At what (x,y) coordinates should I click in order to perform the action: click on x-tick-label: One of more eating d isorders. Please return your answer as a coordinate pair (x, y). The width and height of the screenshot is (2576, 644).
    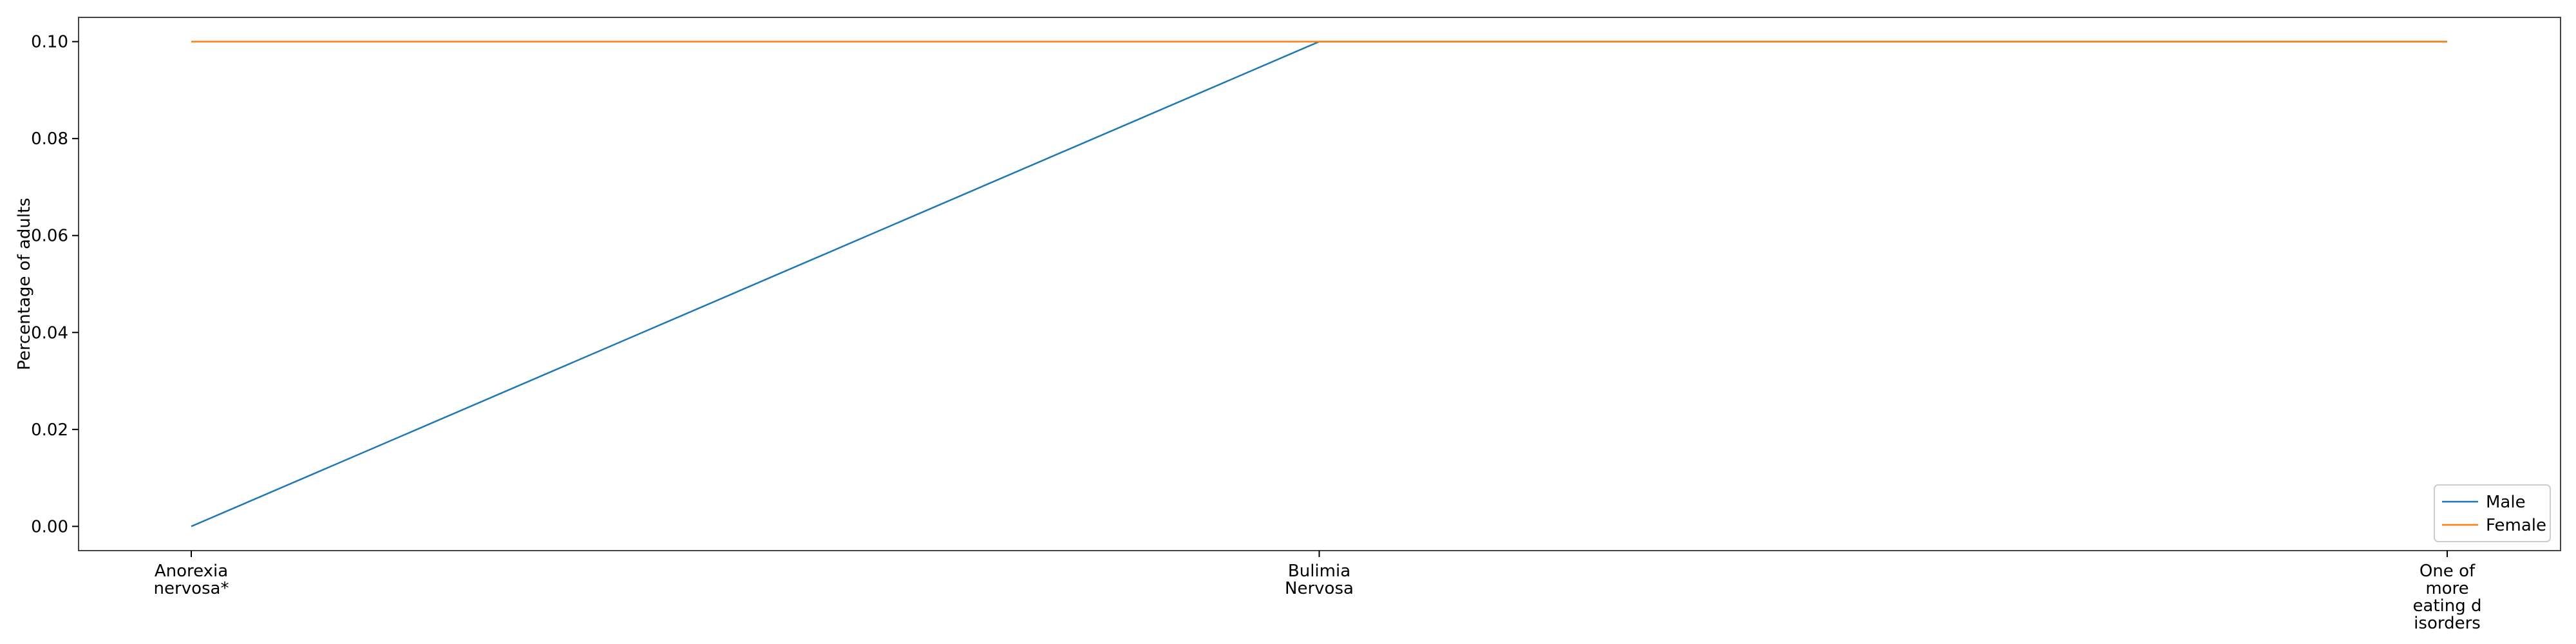
    Looking at the image, I should click on (2446, 597).